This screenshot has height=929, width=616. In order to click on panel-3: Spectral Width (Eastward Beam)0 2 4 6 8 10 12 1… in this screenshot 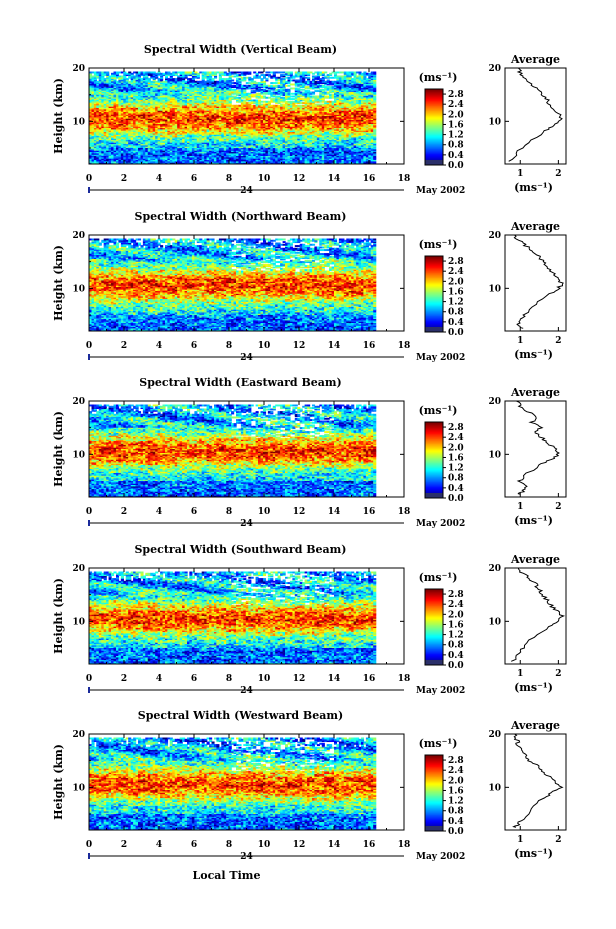, I will do `click(309, 452)`.